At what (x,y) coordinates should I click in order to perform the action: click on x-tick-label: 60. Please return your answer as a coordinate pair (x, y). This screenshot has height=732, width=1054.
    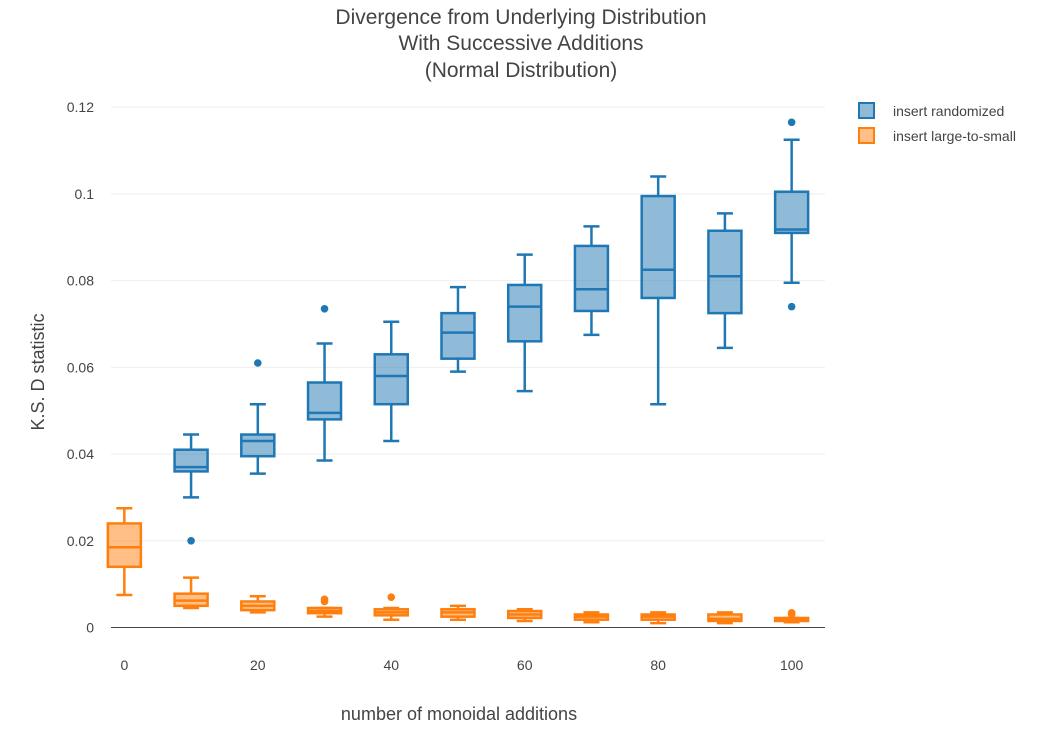
    Looking at the image, I should click on (525, 665).